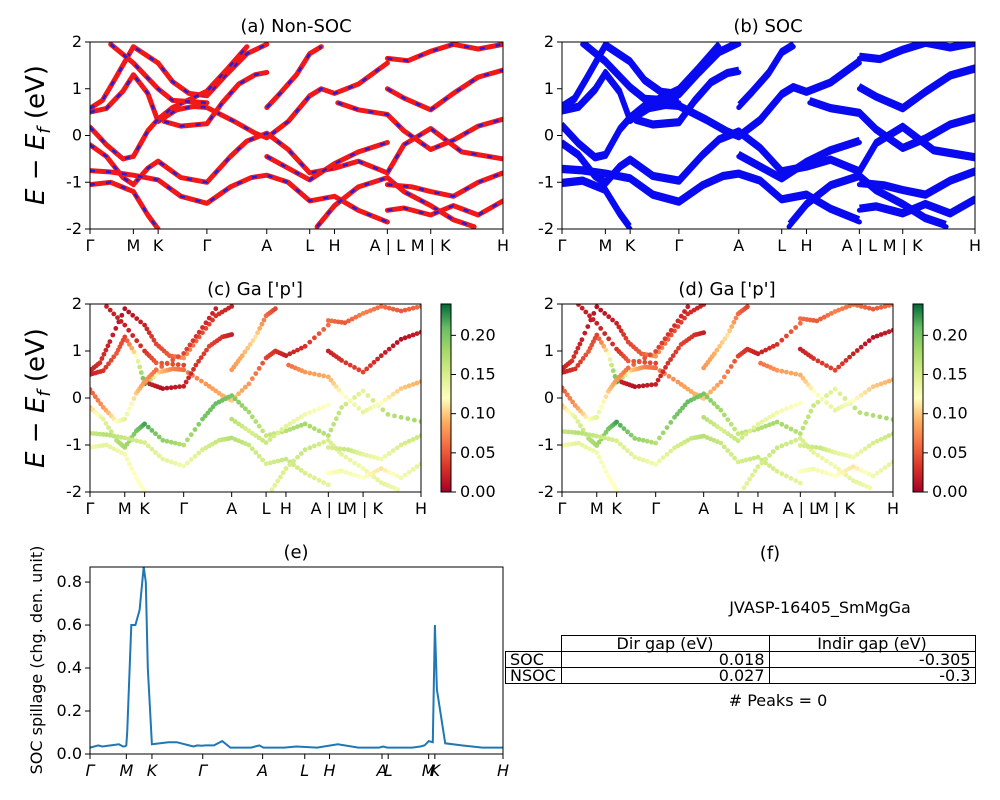 This screenshot has height=800, width=1000. What do you see at coordinates (203, 770) in the screenshot?
I see `panel-e-xtick-label: Γ` at bounding box center [203, 770].